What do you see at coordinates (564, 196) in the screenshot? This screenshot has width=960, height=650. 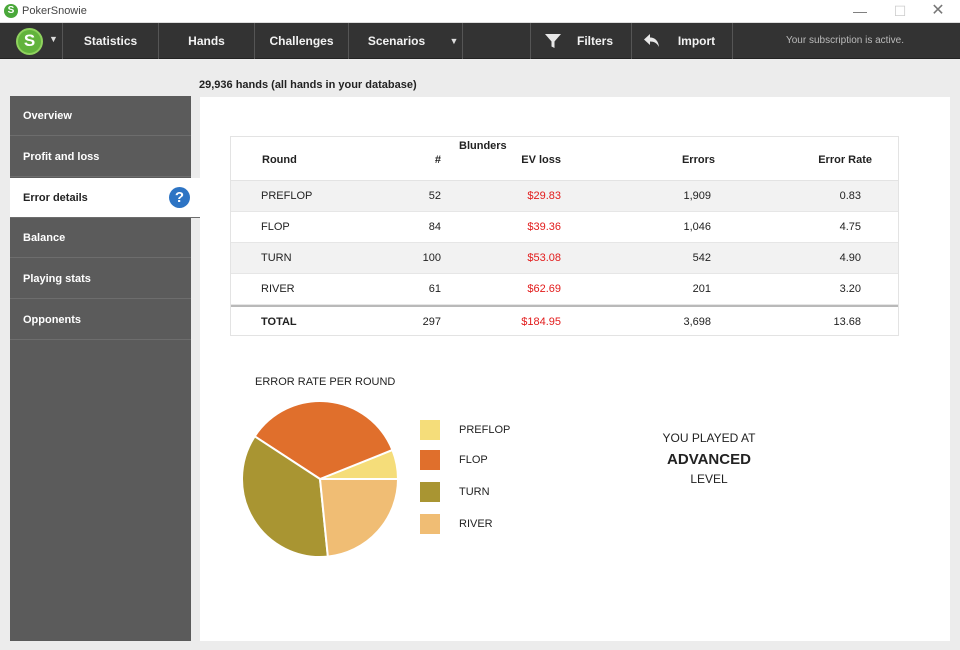 I see `table-row: PREFLOP 52 $29.83 1,909 0.83` at bounding box center [564, 196].